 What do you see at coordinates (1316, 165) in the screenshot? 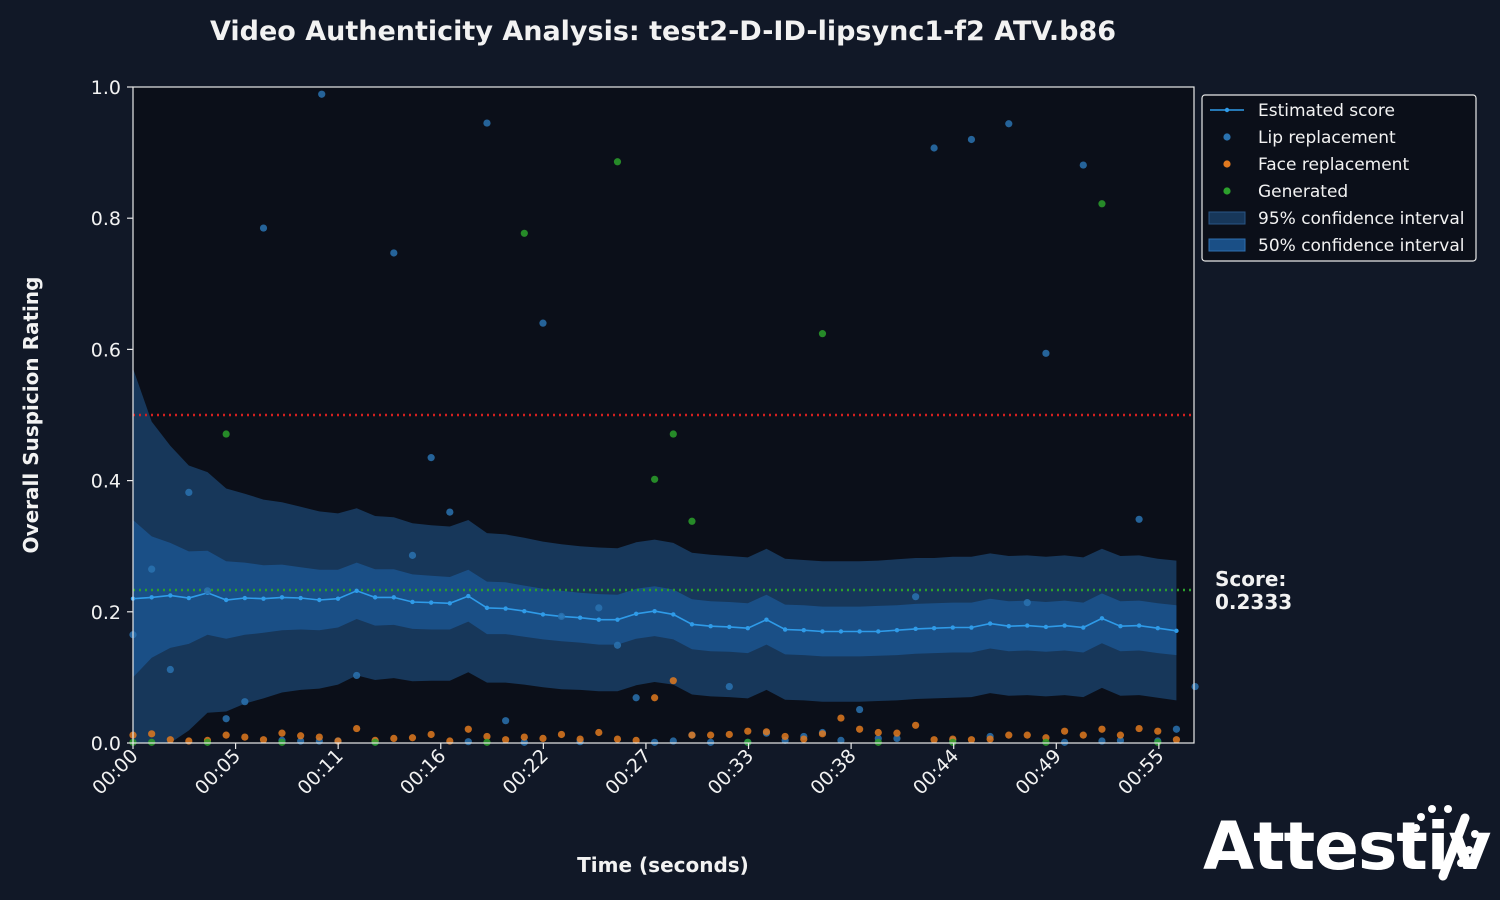
I see `legend-entry: Face replacement` at bounding box center [1316, 165].